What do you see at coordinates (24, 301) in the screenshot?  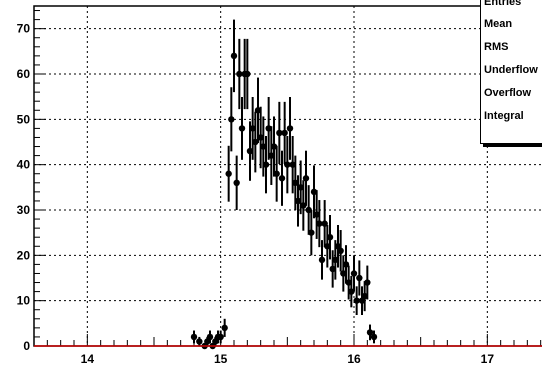 I see `y-tick-label: 10` at bounding box center [24, 301].